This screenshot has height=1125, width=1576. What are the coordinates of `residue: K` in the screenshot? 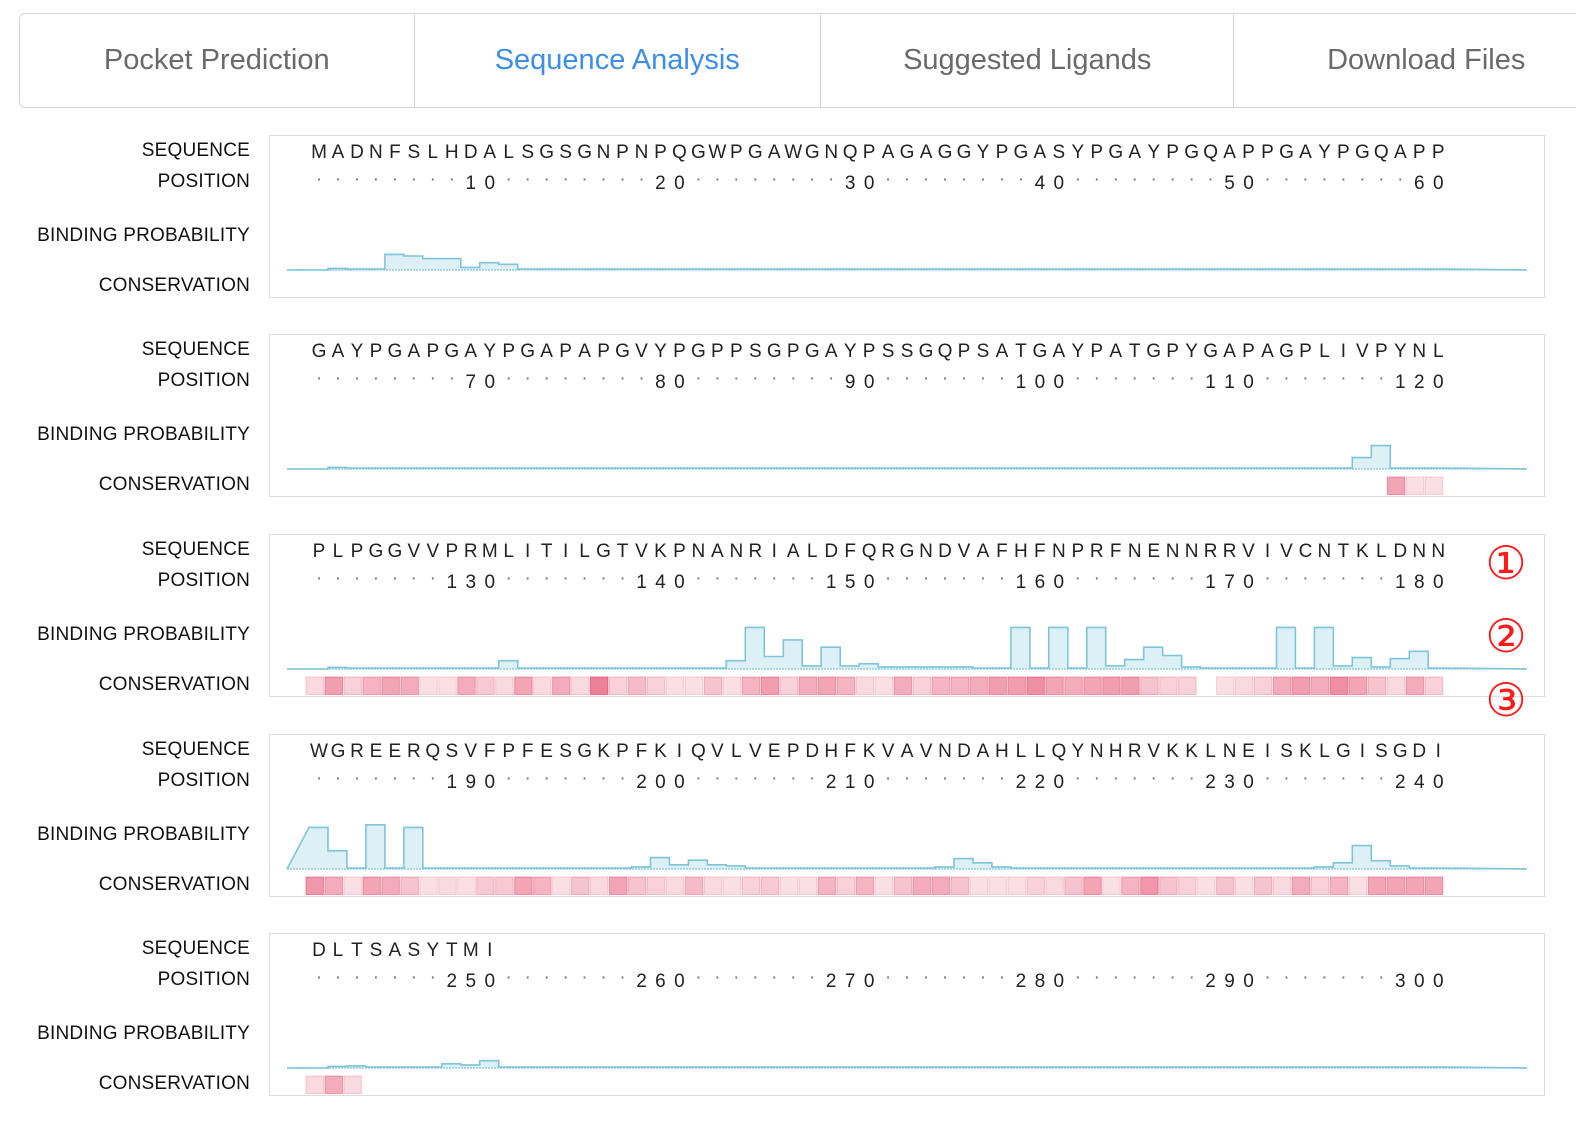 It's located at (603, 751).